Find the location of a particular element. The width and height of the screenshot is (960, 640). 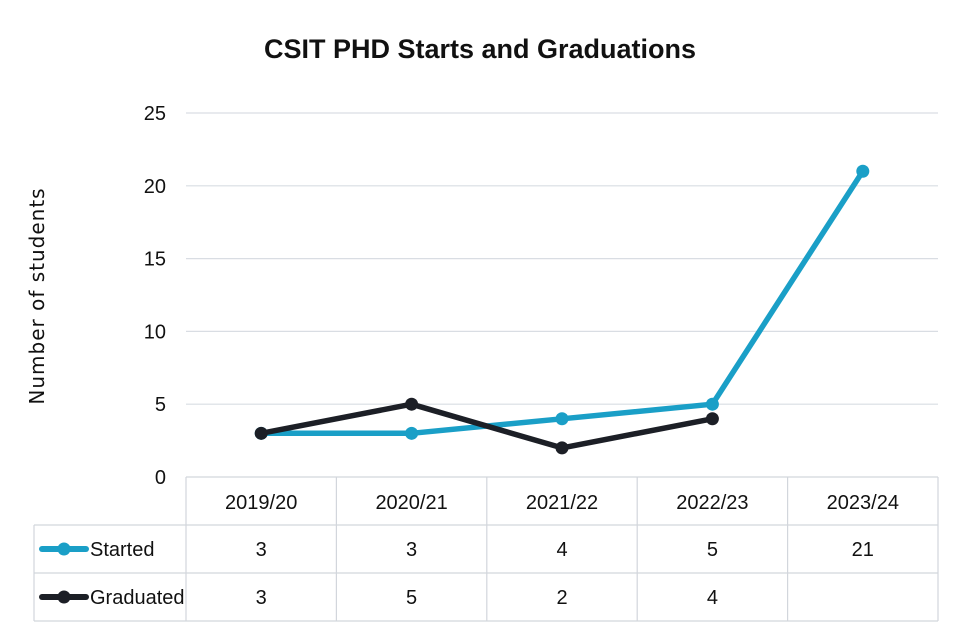

x-category-label: 2021/22 is located at coordinates (562, 503).